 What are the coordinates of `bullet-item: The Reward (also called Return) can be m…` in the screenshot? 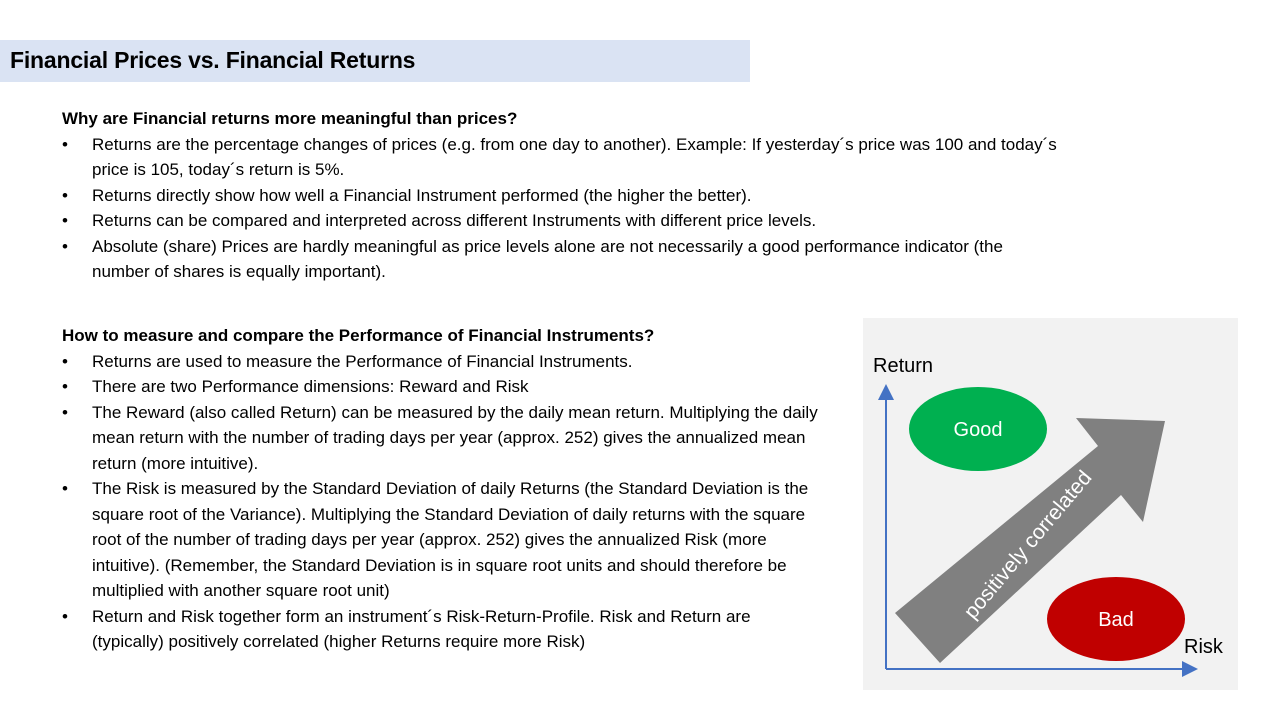 It's located at (442, 438).